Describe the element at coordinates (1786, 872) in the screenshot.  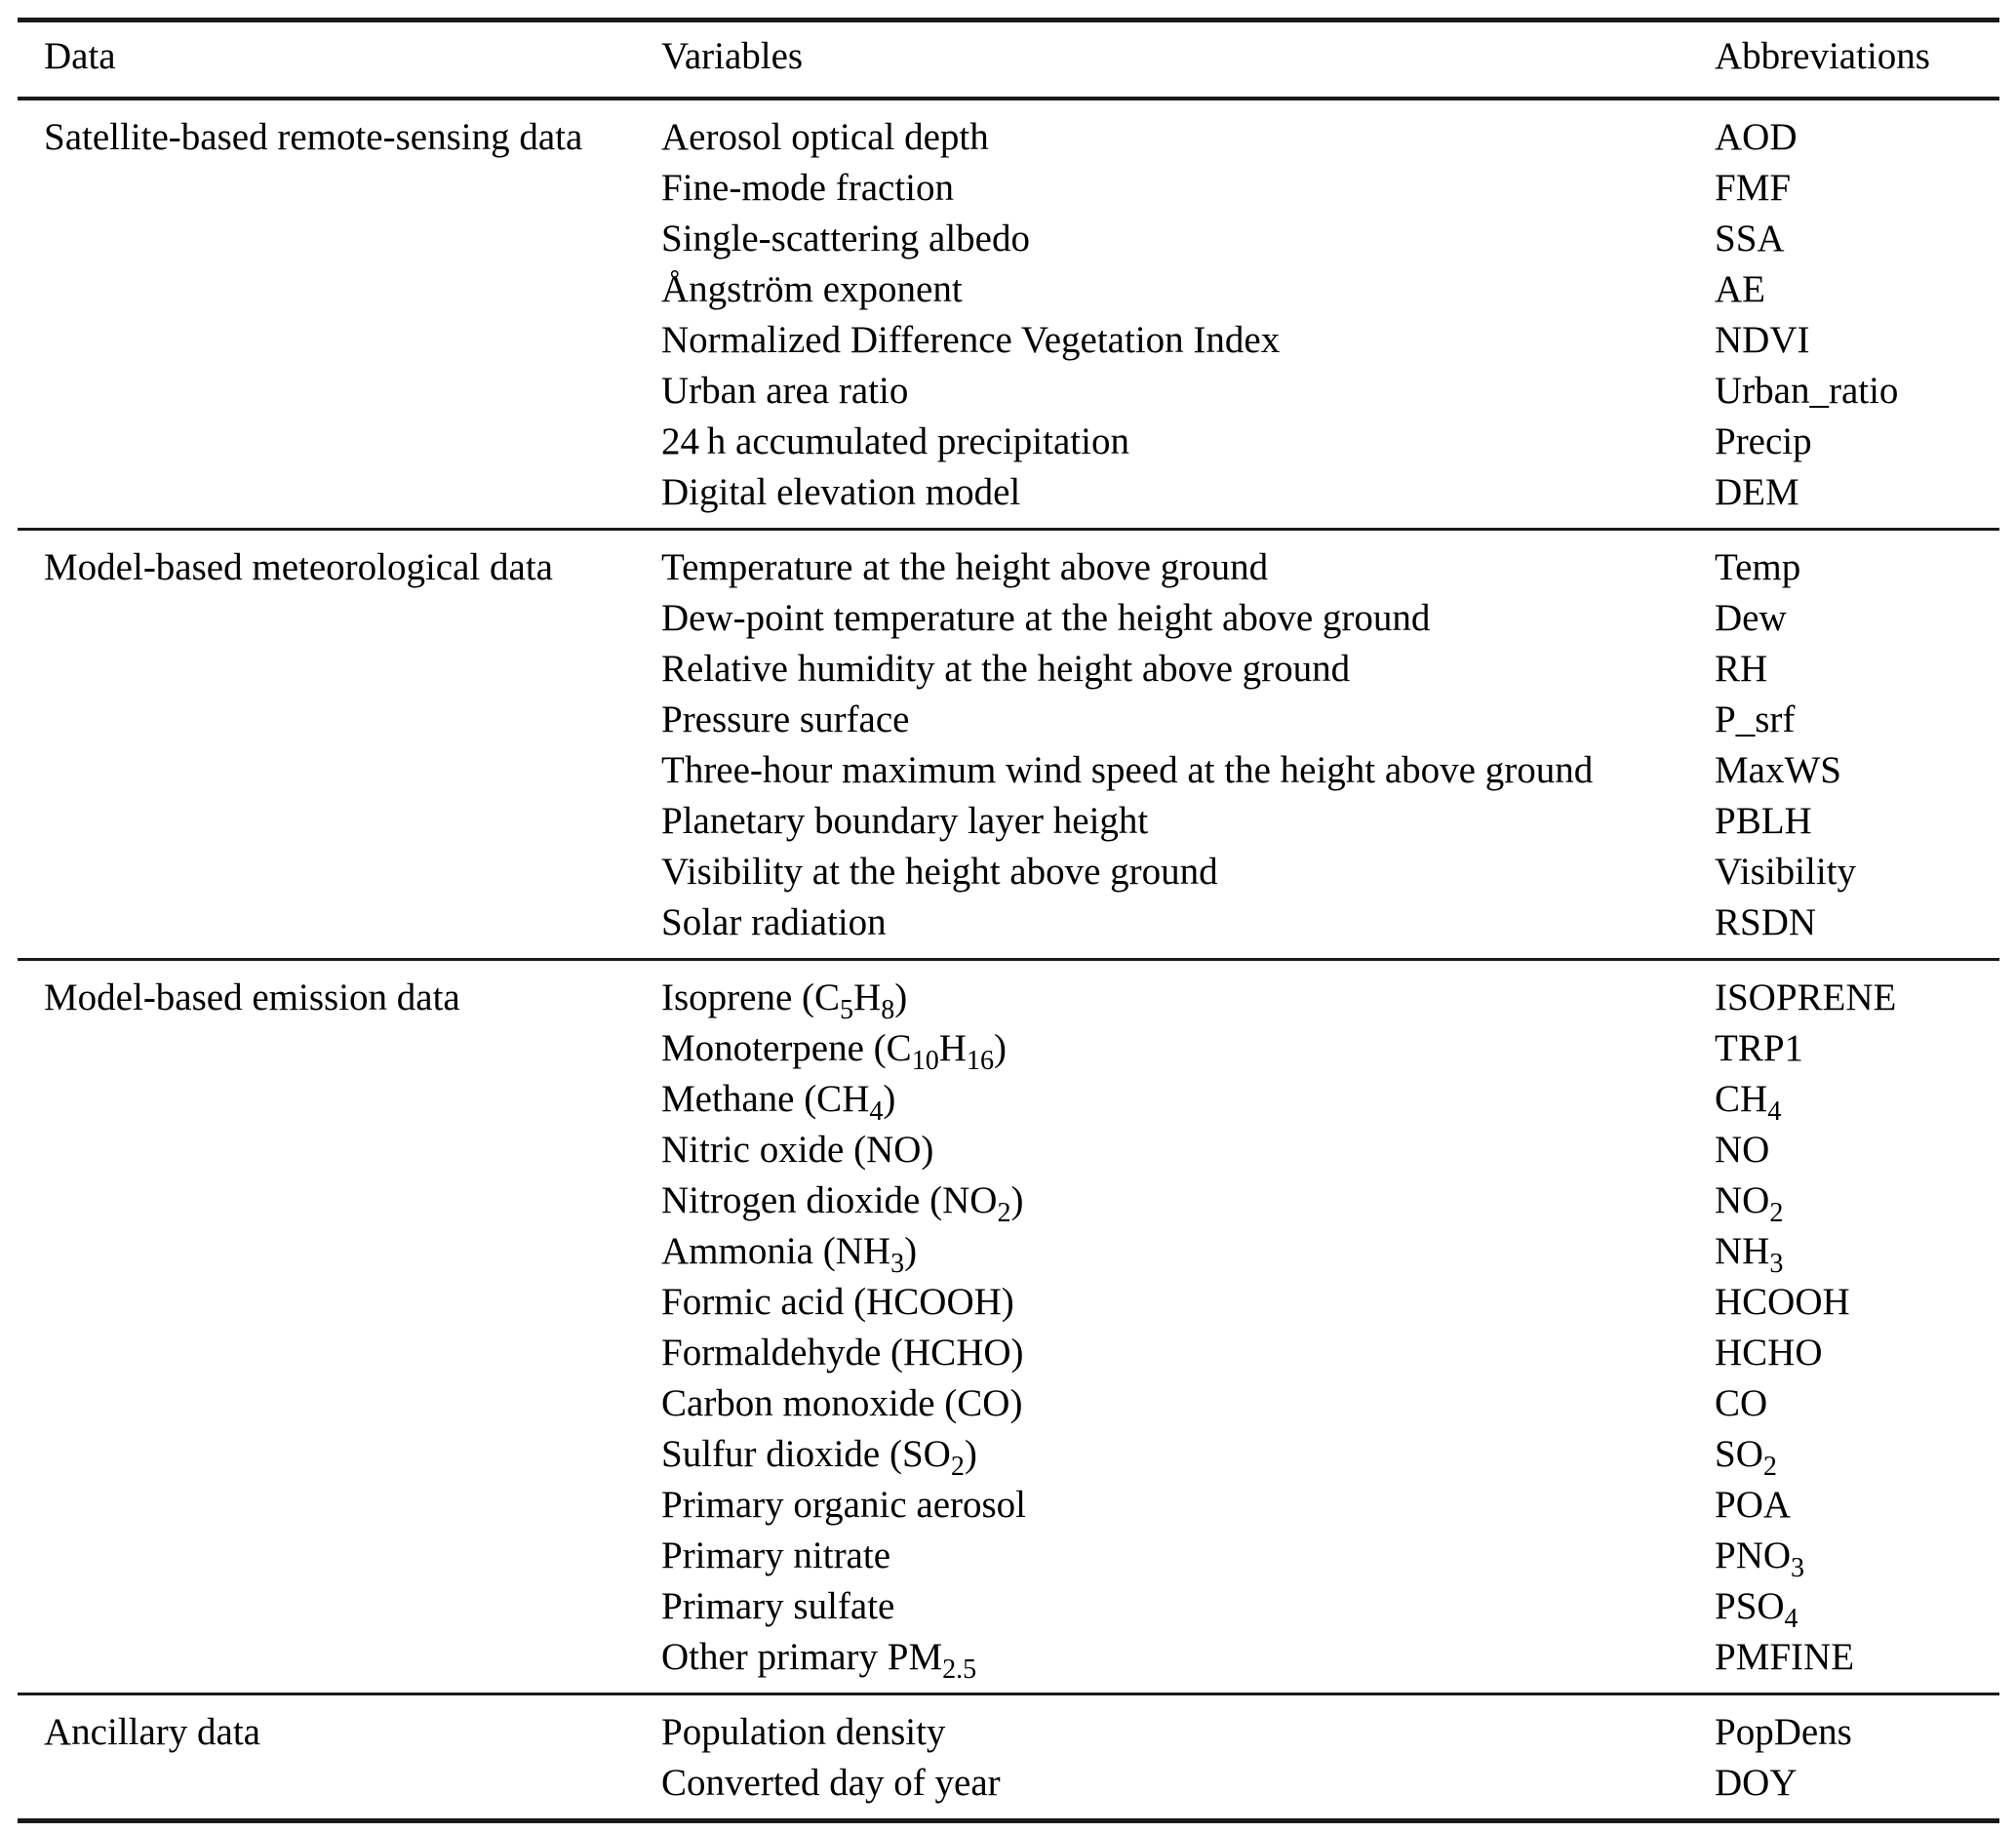
I see `abbreviation-cell: Visibility` at that location.